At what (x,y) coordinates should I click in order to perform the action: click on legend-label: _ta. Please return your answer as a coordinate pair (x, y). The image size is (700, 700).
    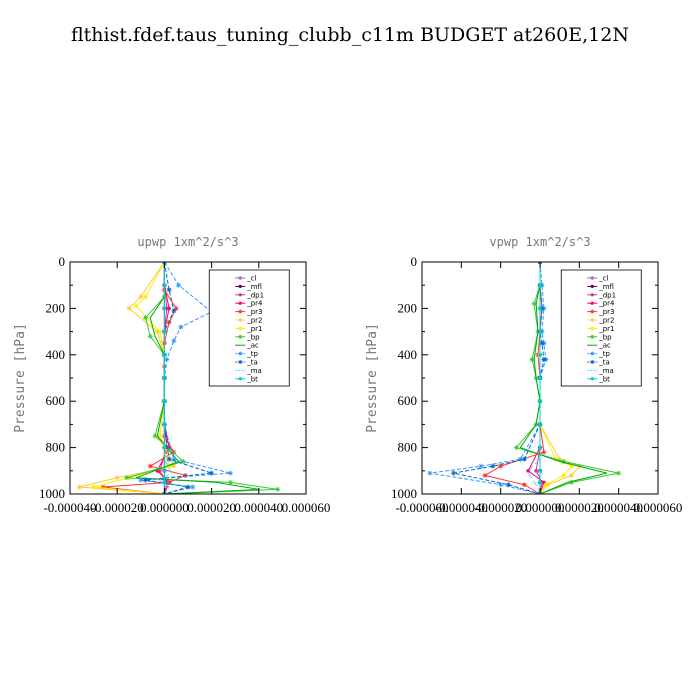
    Looking at the image, I should click on (252, 363).